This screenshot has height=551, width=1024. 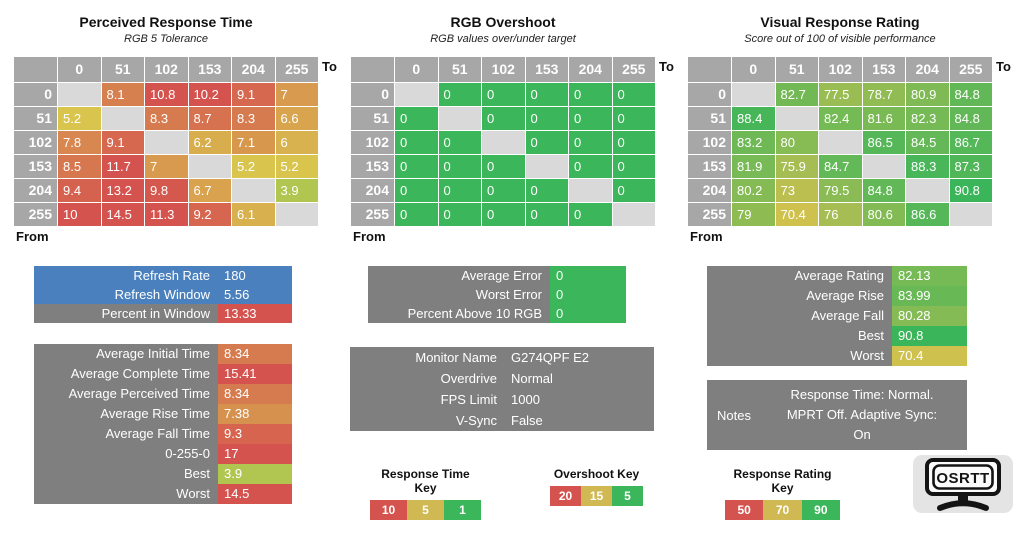 I want to click on stat-label: Average Rise Time, so click(x=126, y=414).